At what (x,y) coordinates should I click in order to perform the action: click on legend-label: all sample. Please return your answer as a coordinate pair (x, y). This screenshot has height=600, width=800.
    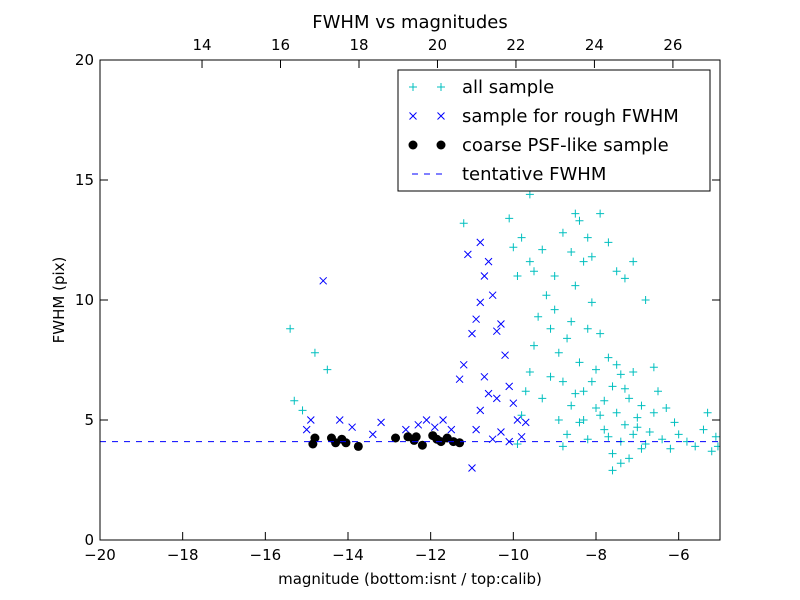
    Looking at the image, I should click on (508, 87).